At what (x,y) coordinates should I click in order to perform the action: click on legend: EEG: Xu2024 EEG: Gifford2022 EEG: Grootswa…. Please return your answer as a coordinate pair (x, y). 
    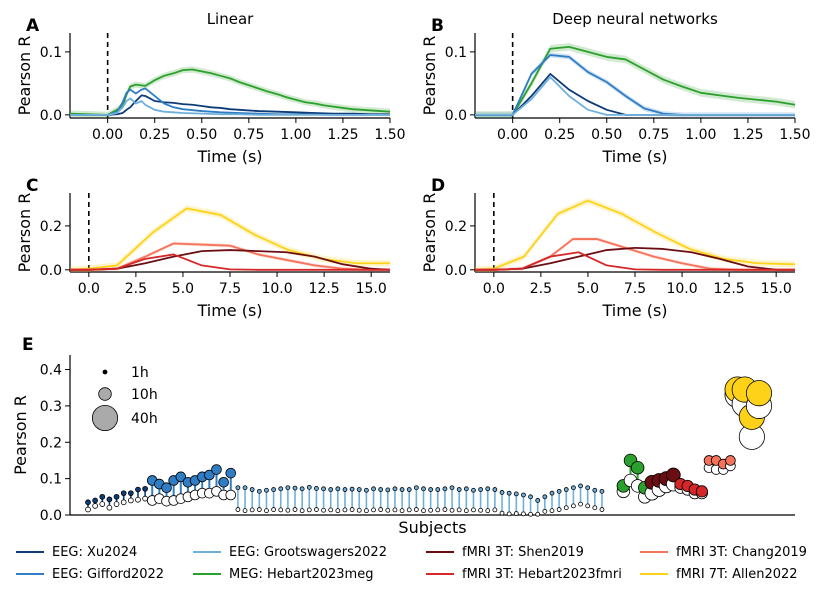
    Looking at the image, I should click on (411, 563).